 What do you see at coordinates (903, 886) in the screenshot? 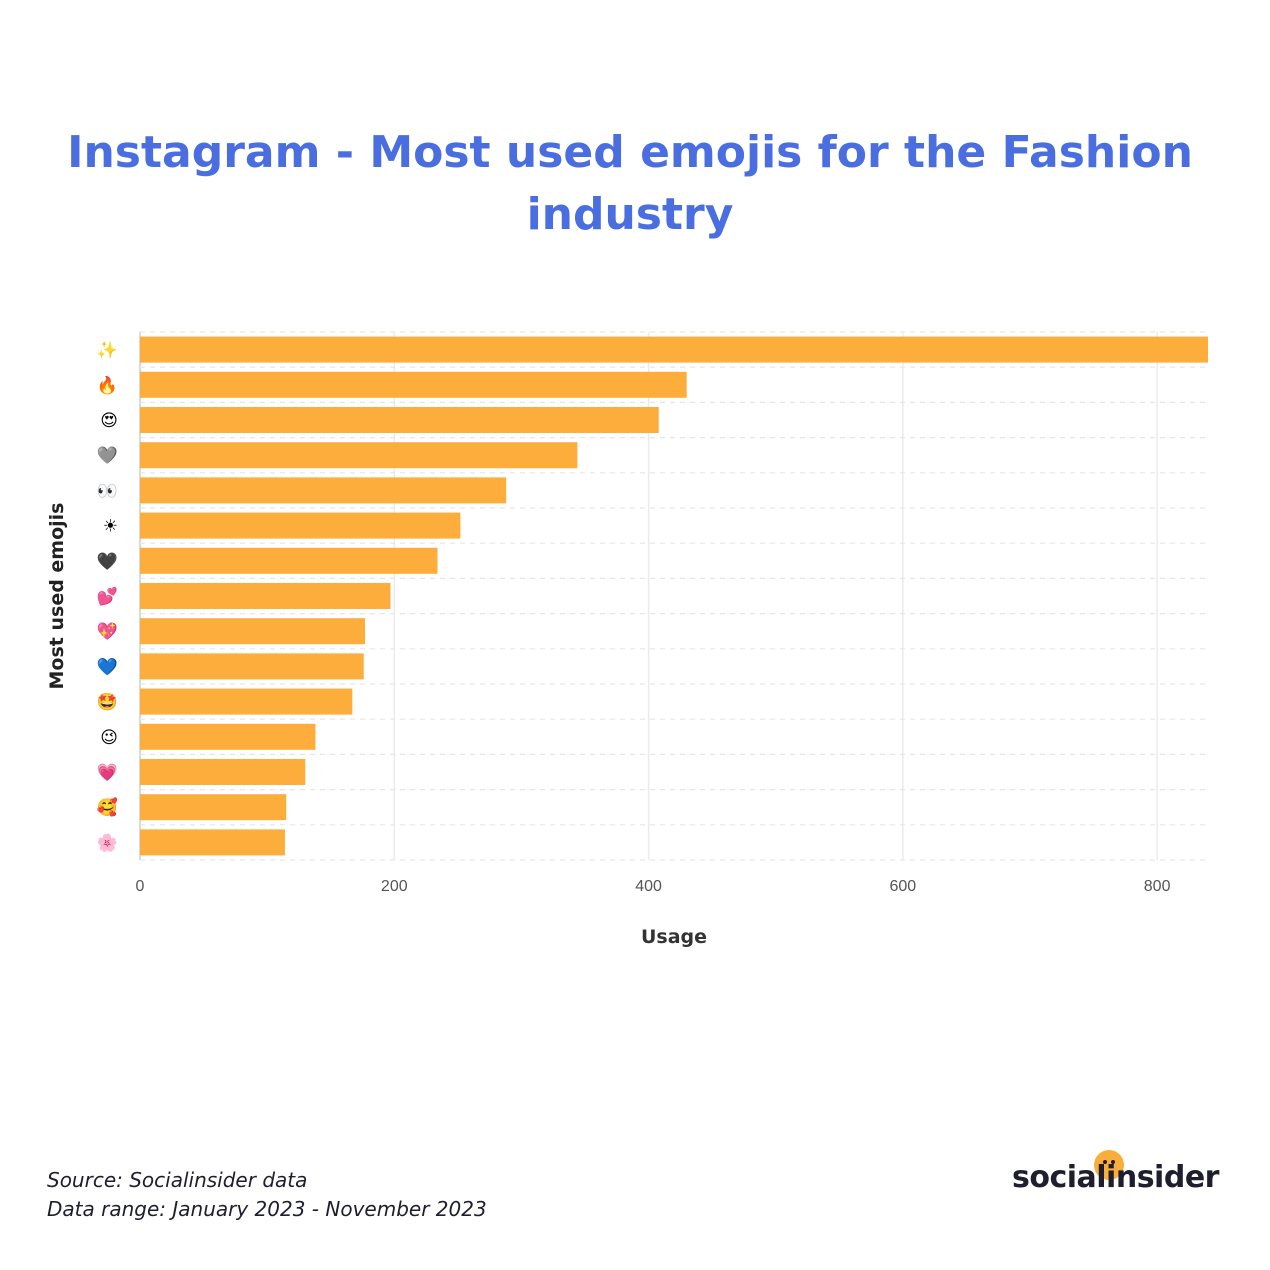
I see `x-tick-label: 600` at bounding box center [903, 886].